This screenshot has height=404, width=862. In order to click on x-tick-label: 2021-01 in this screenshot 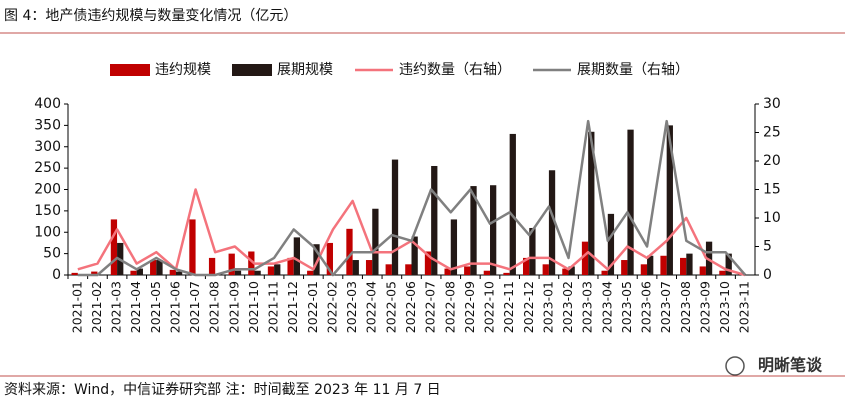, I will do `click(76, 307)`.